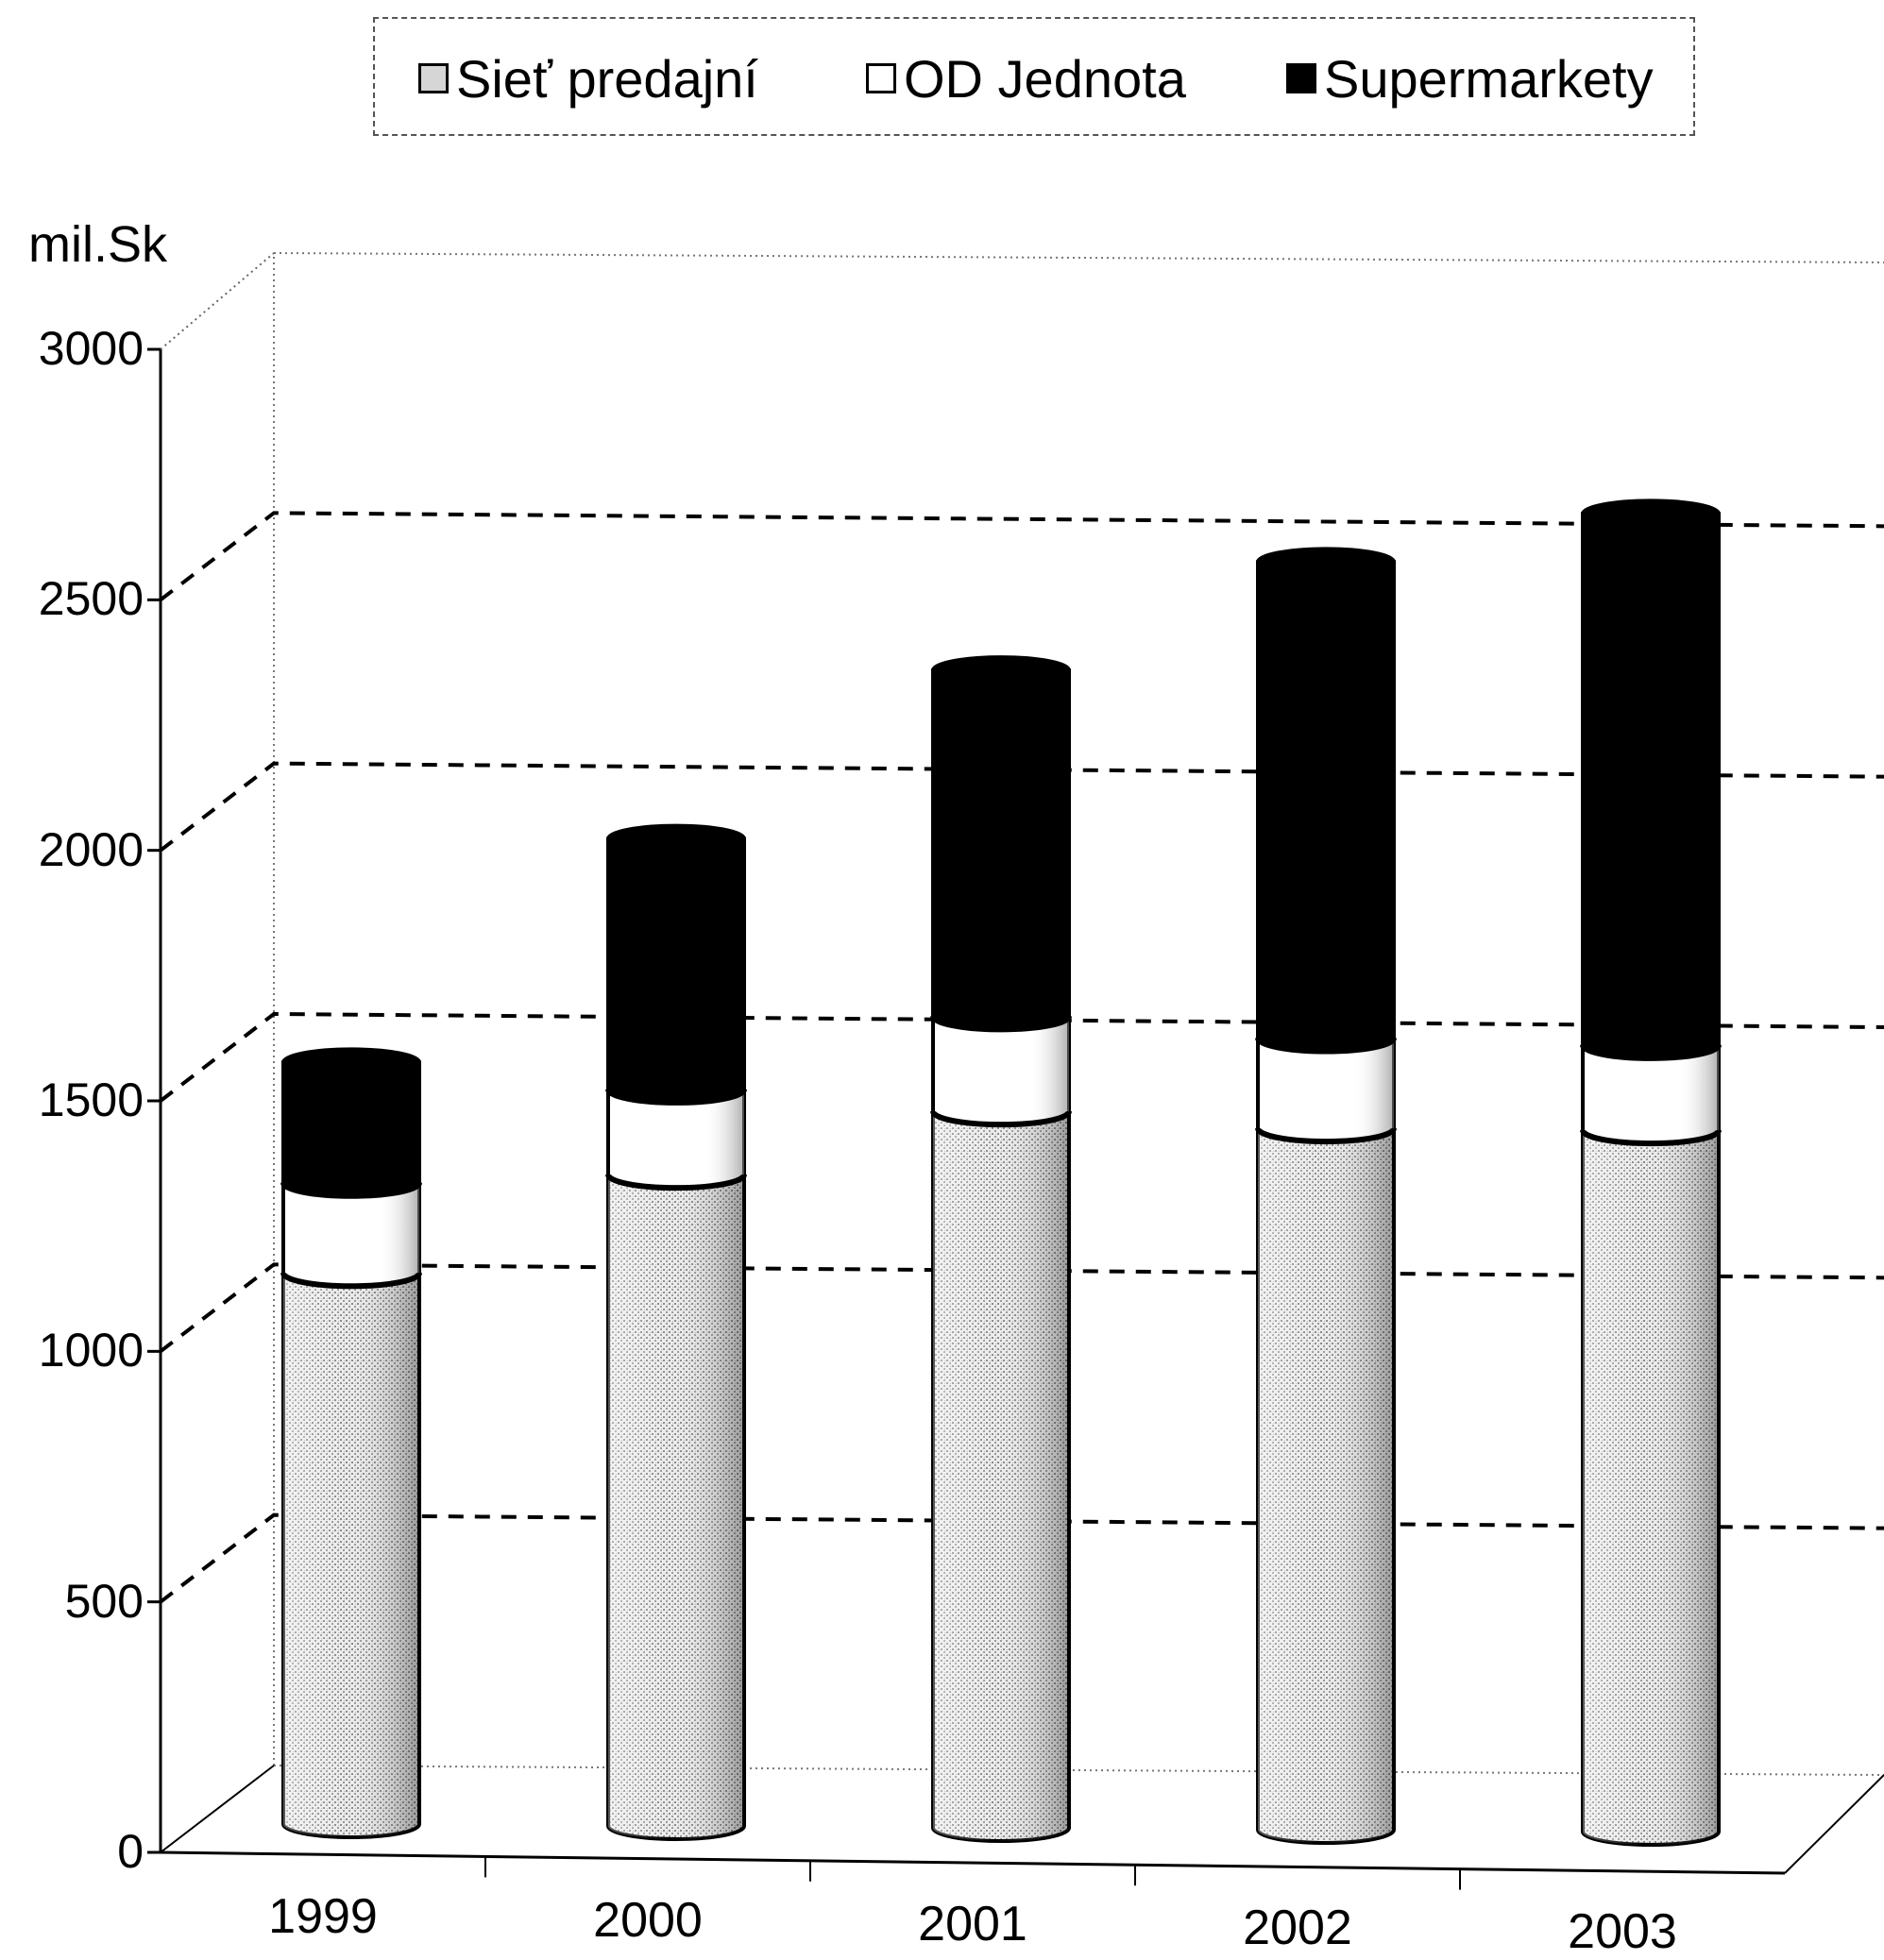 Image resolution: width=1884 pixels, height=1960 pixels. Describe the element at coordinates (91, 349) in the screenshot. I see `y-tick-label: 3000` at that location.